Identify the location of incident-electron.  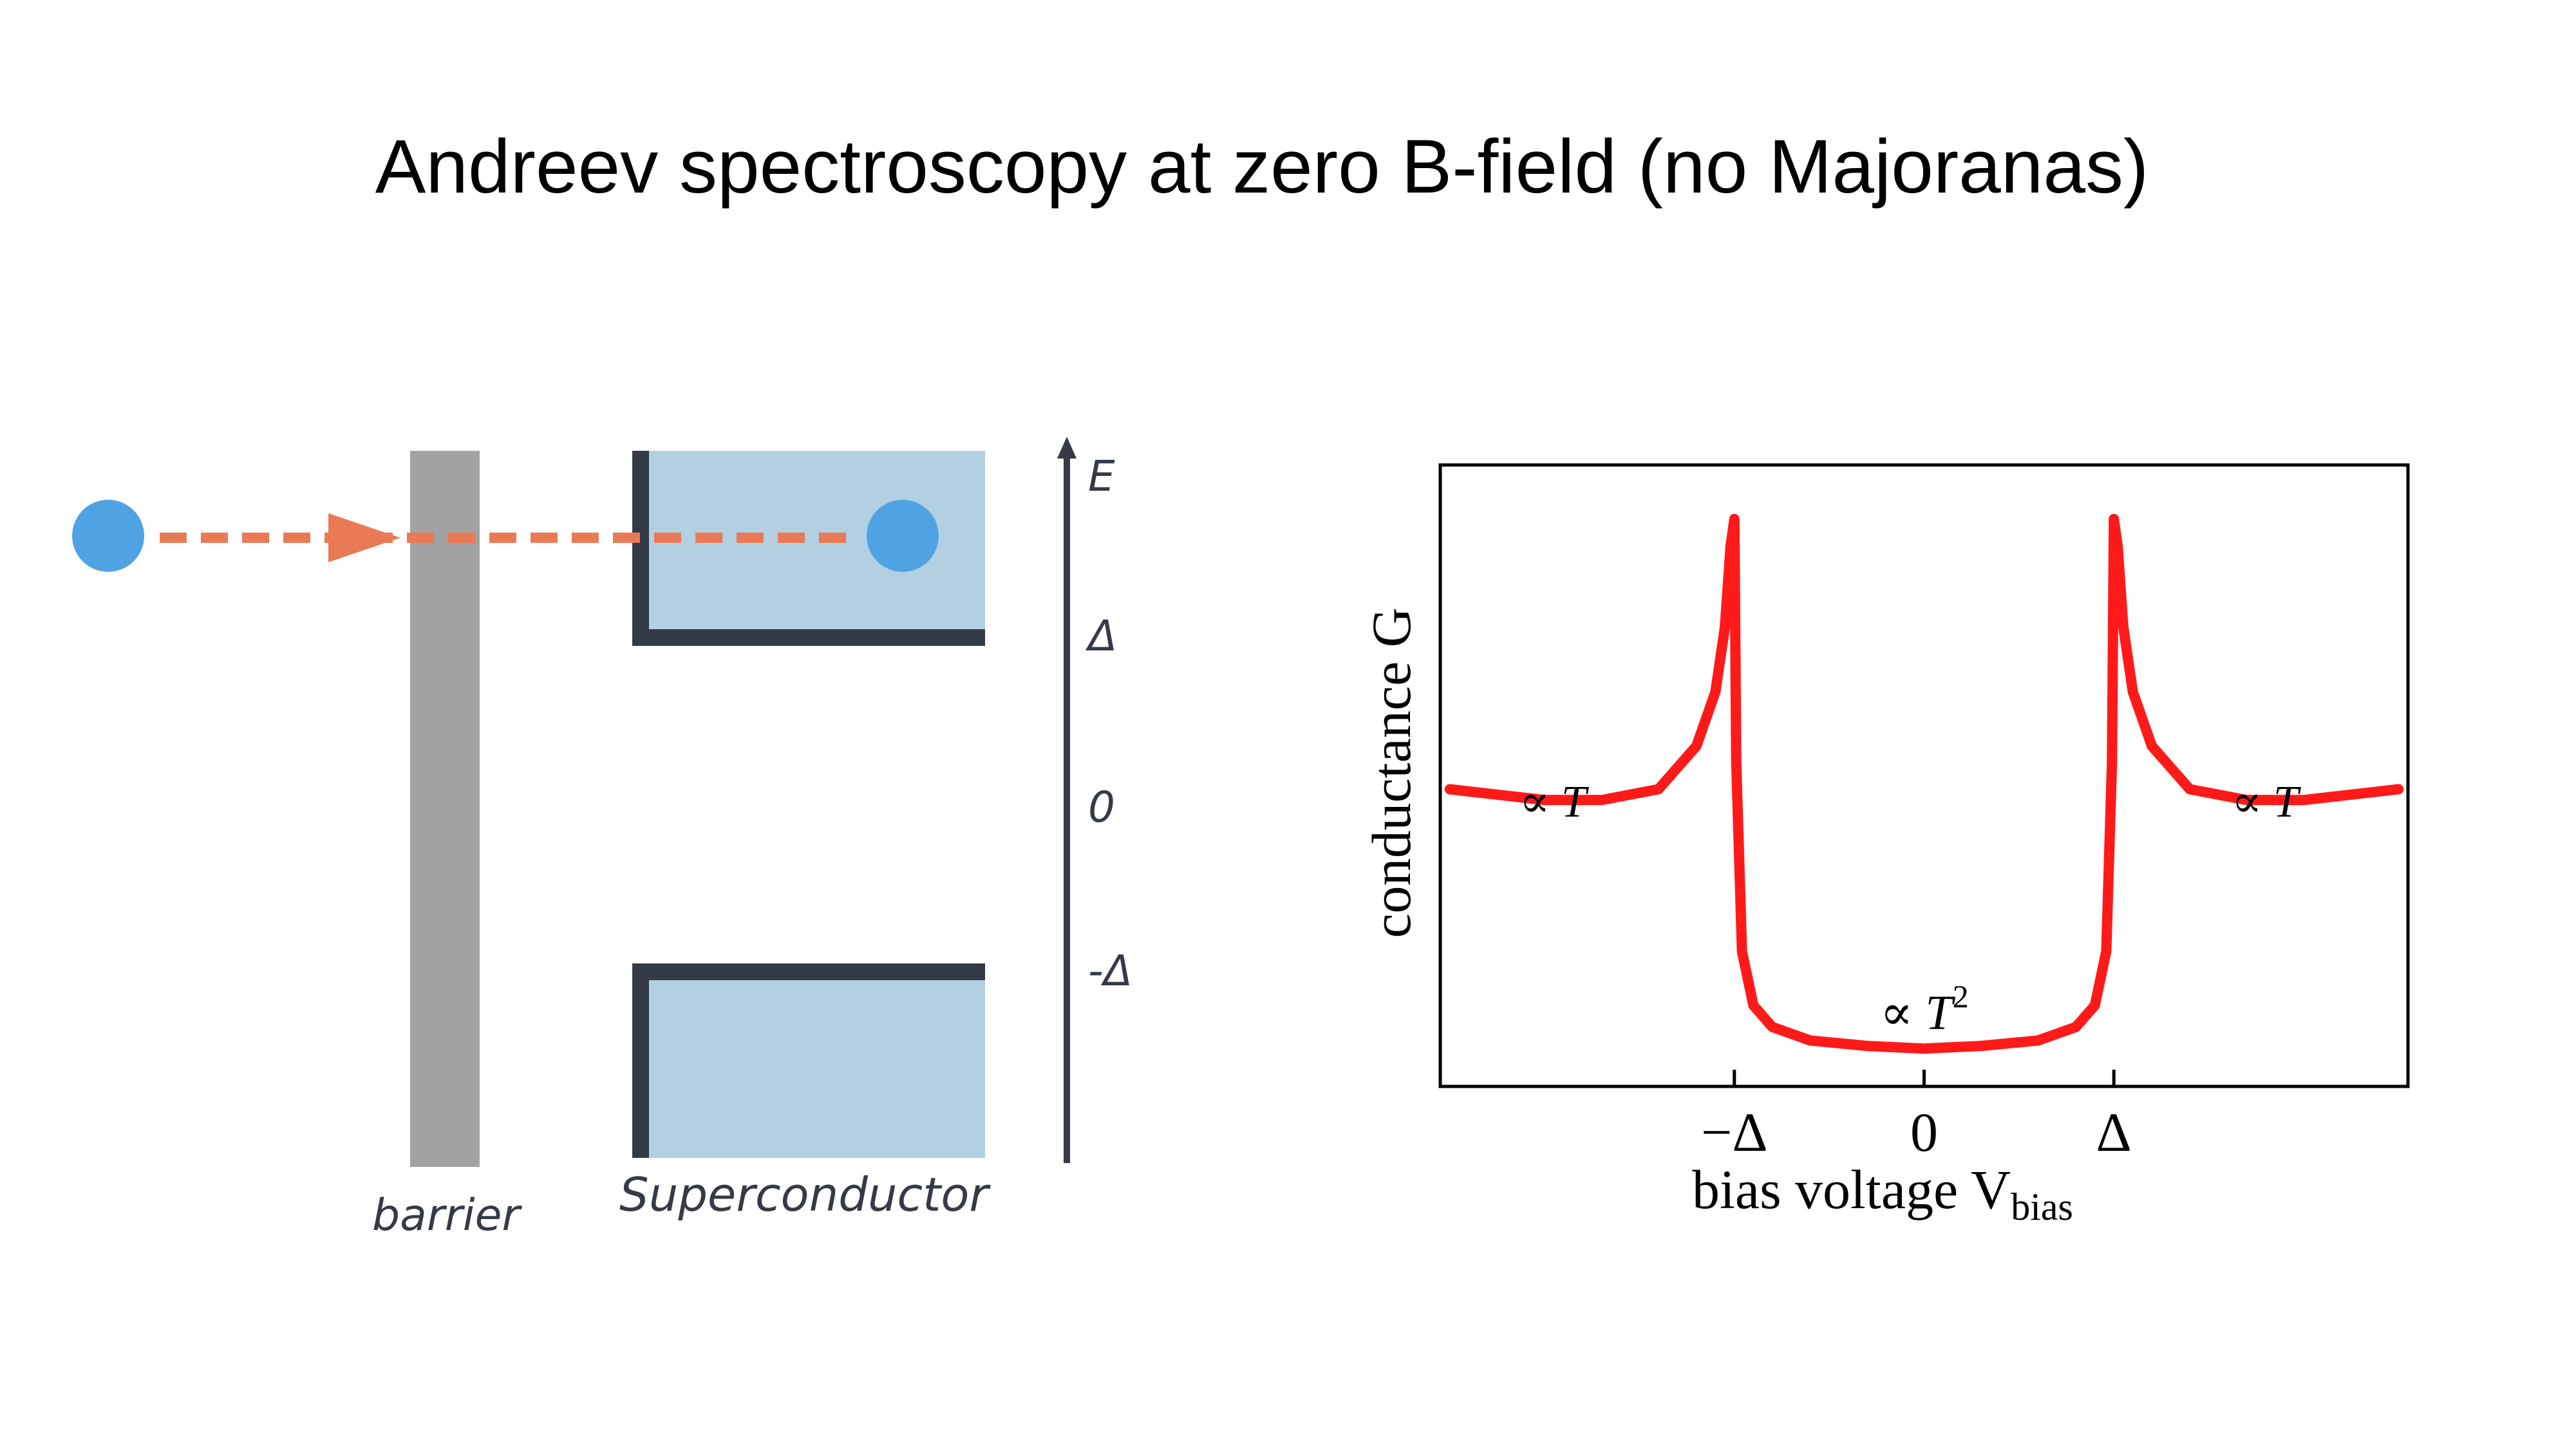
(108, 536).